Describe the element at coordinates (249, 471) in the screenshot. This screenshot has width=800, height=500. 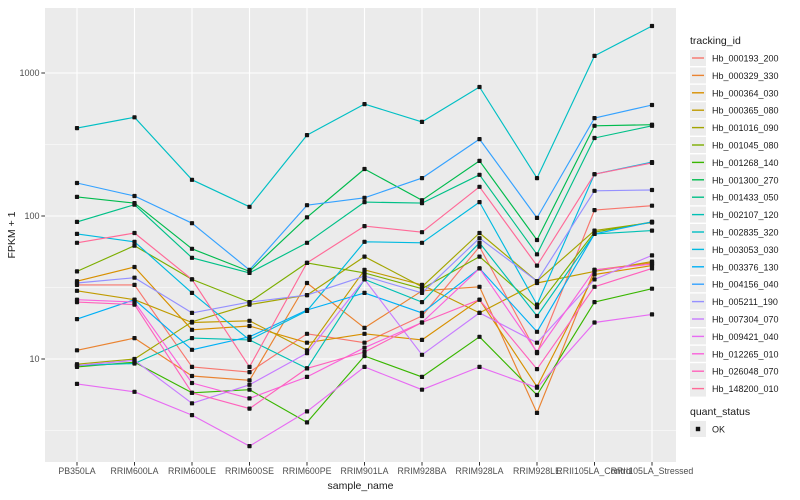
I see `x-tick-label: RRIM600SE` at that location.